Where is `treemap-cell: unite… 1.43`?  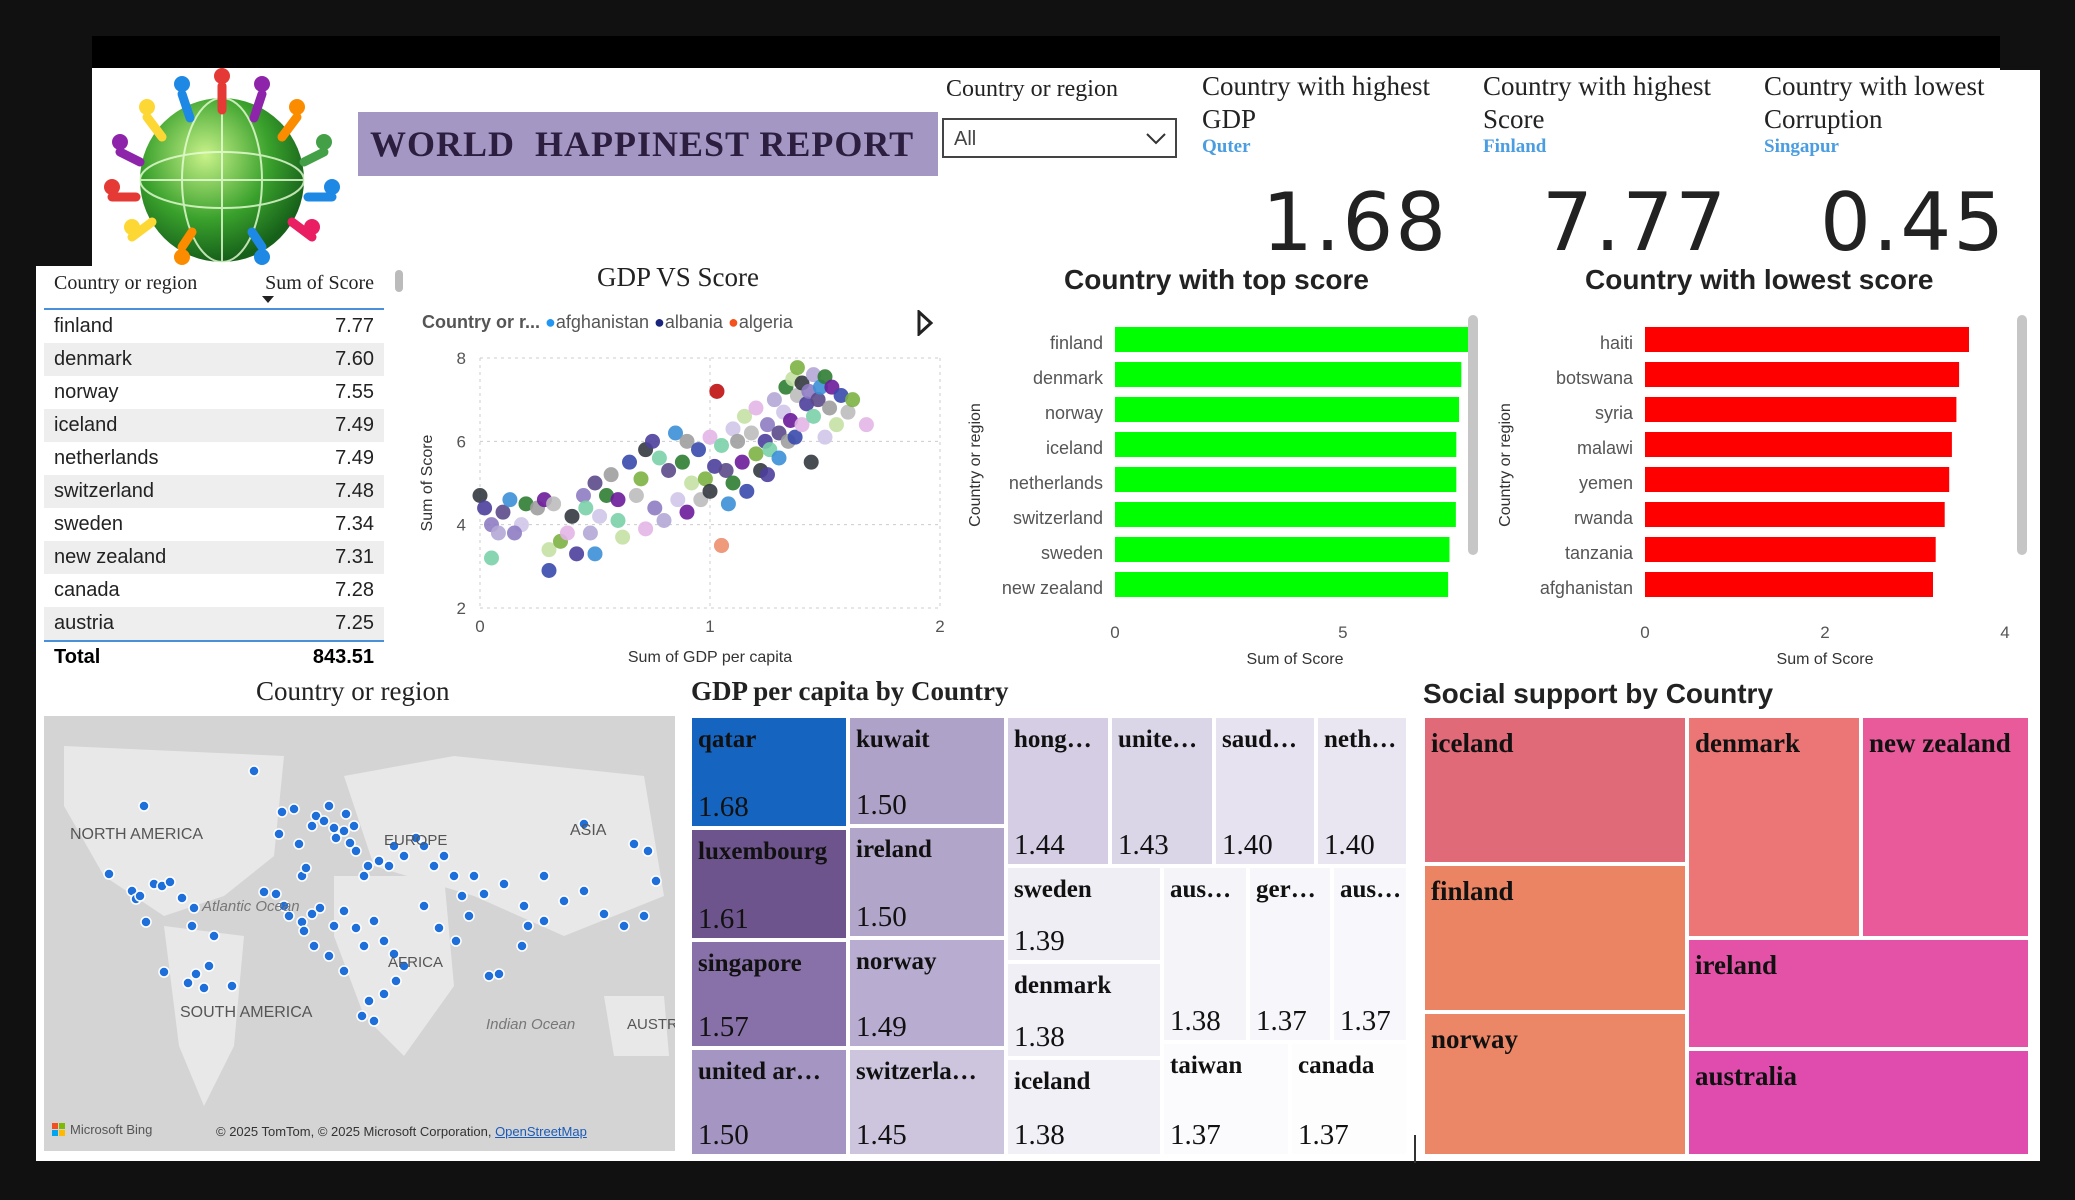 treemap-cell: unite… 1.43 is located at coordinates (1162, 791).